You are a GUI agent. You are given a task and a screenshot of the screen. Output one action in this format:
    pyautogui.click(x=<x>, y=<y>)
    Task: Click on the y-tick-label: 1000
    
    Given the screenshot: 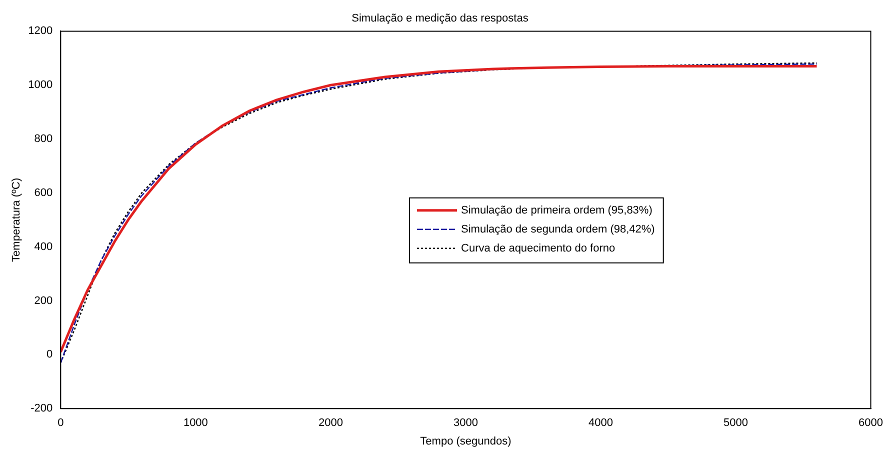 What is the action you would take?
    pyautogui.click(x=40, y=85)
    